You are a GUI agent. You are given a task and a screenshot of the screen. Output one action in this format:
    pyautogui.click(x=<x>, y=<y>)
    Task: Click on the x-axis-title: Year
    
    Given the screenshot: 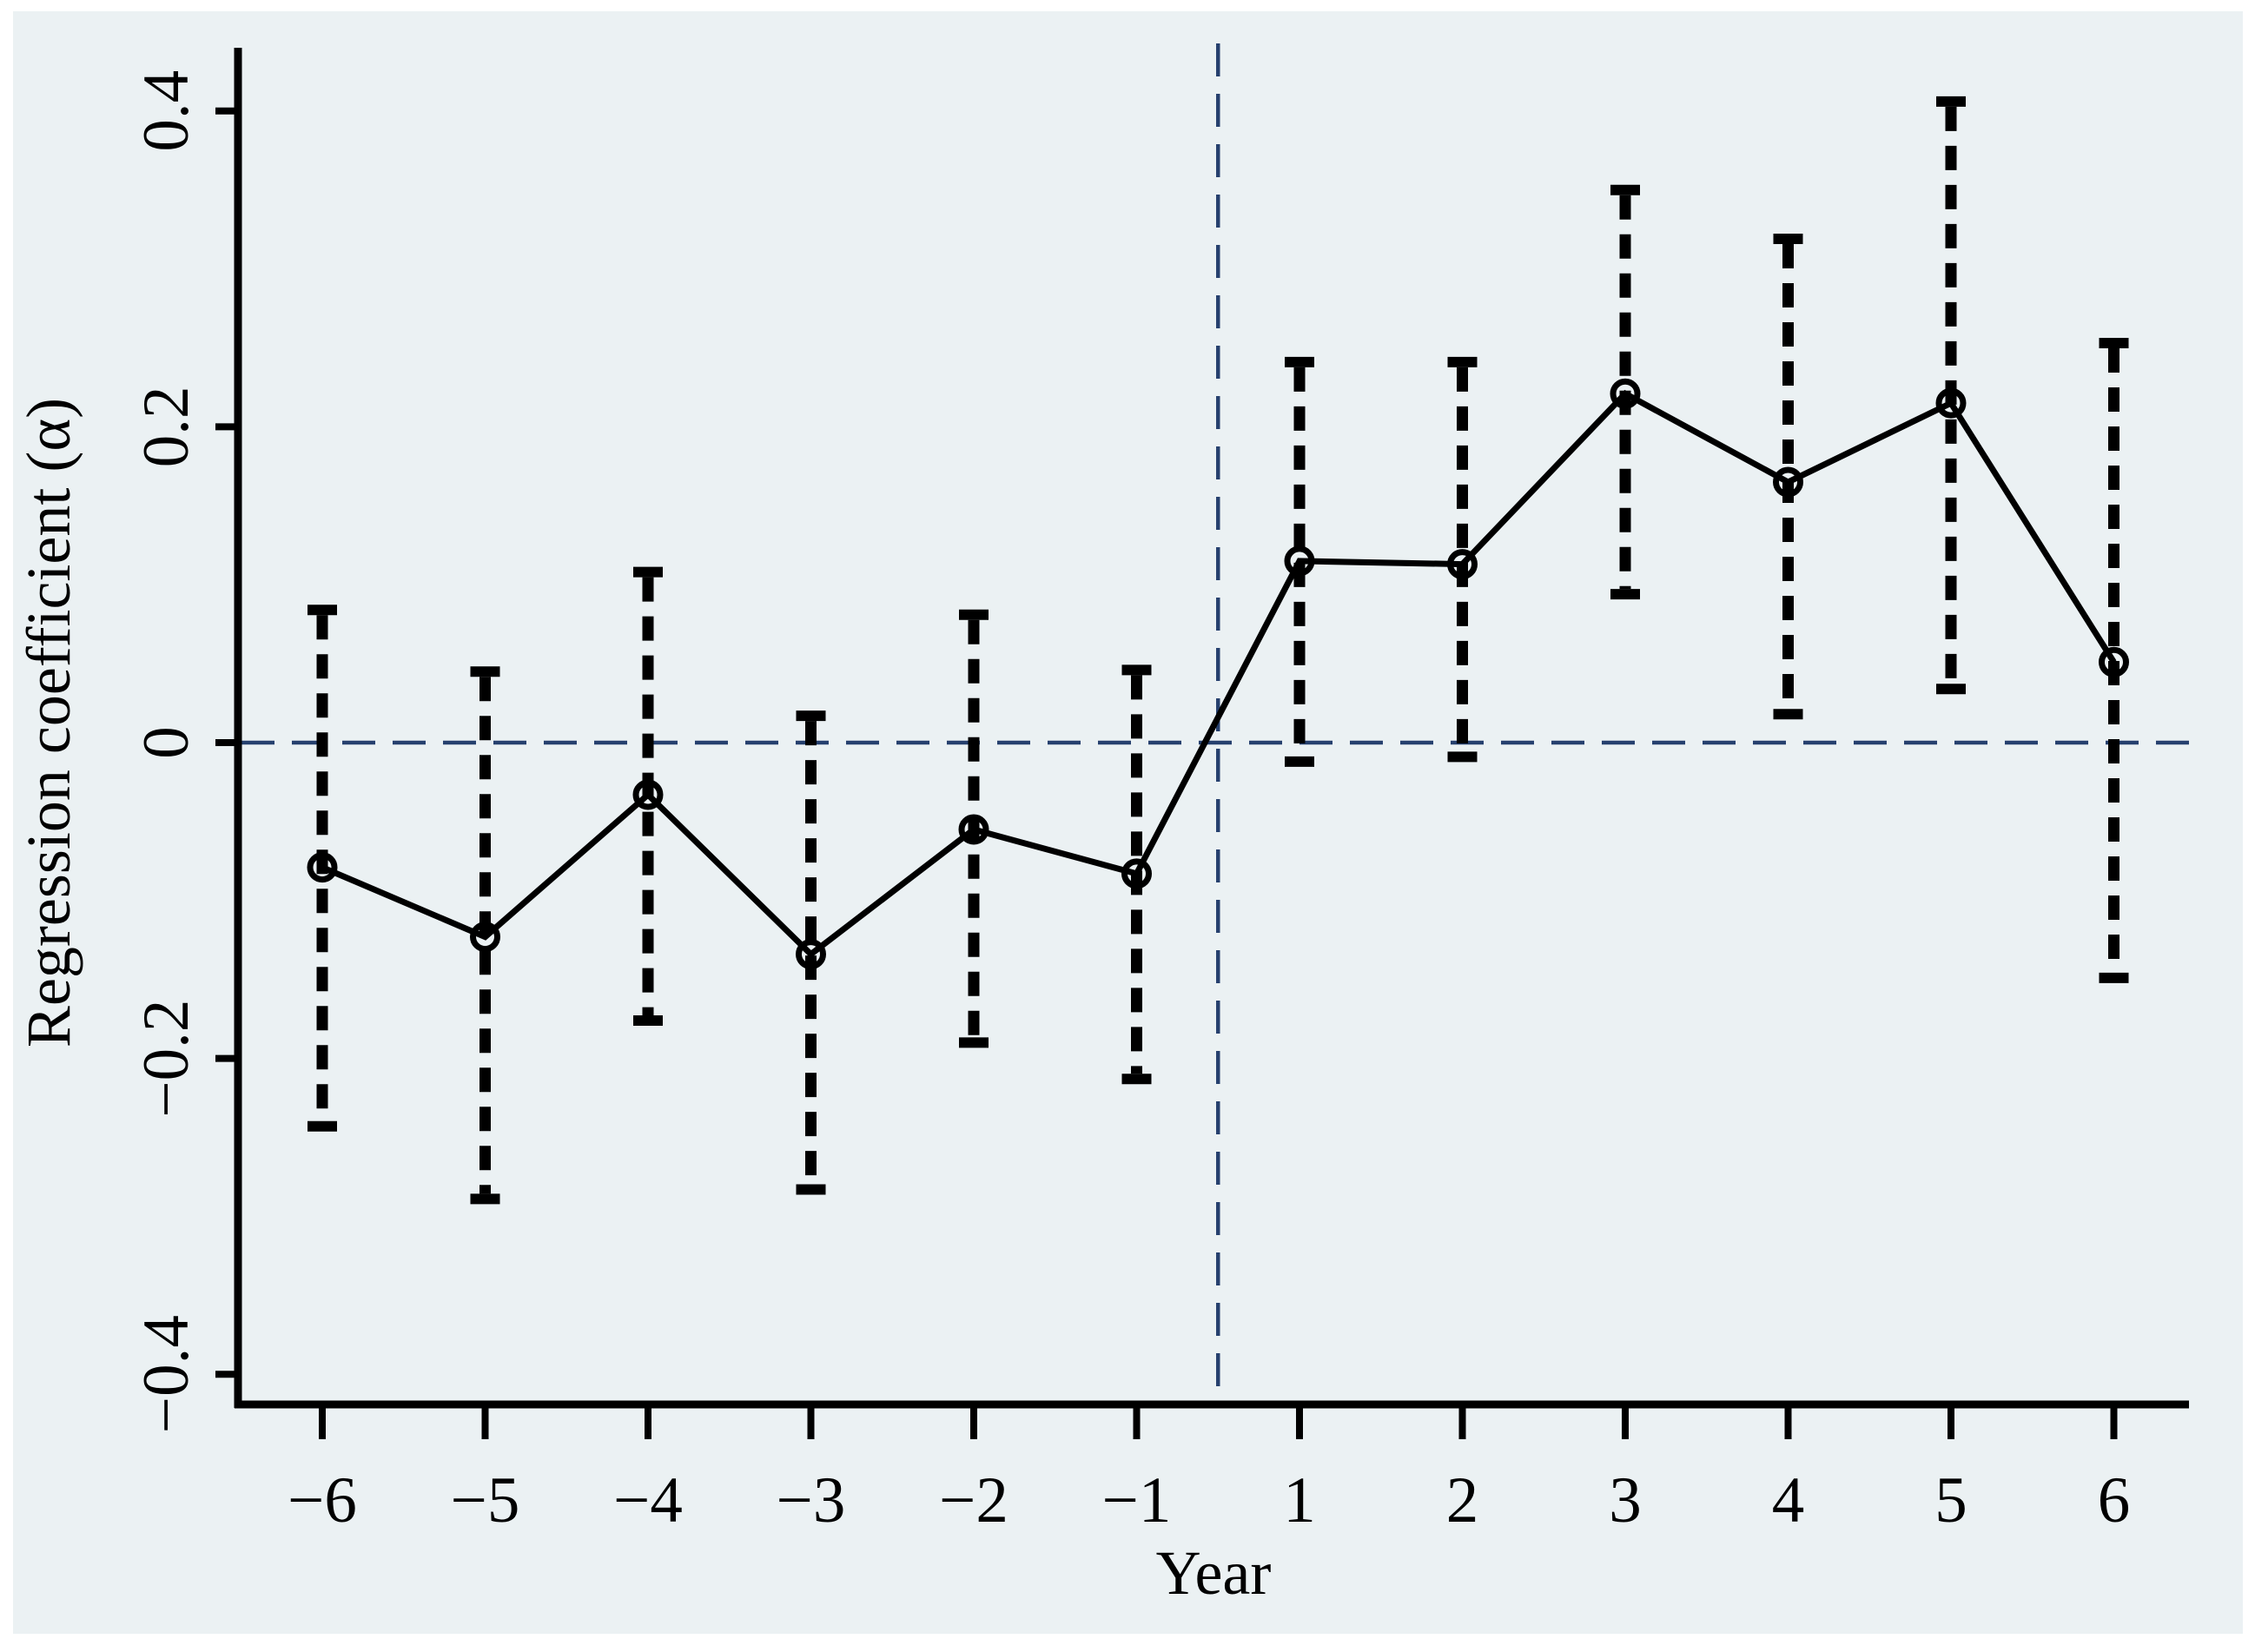 What is the action you would take?
    pyautogui.click(x=1214, y=1573)
    